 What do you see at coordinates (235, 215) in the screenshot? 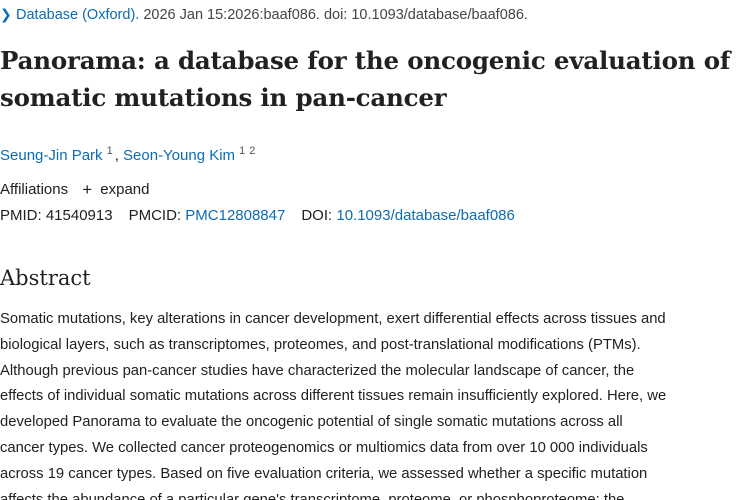
I see `pmcid-link: PMC12808847` at bounding box center [235, 215].